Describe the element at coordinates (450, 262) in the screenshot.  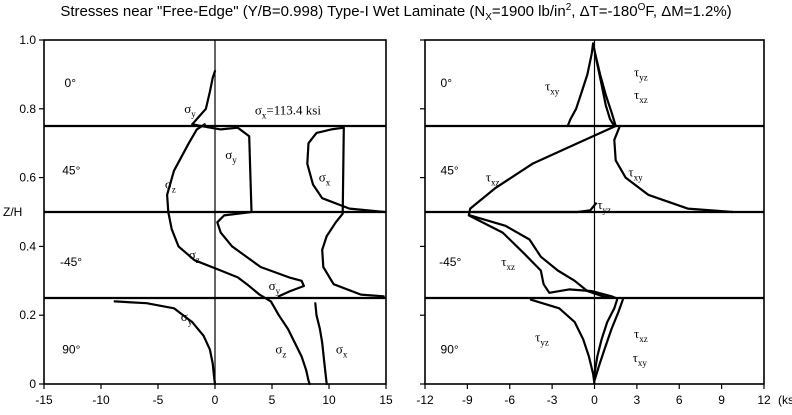
I see `right-layer-label: -45°` at that location.